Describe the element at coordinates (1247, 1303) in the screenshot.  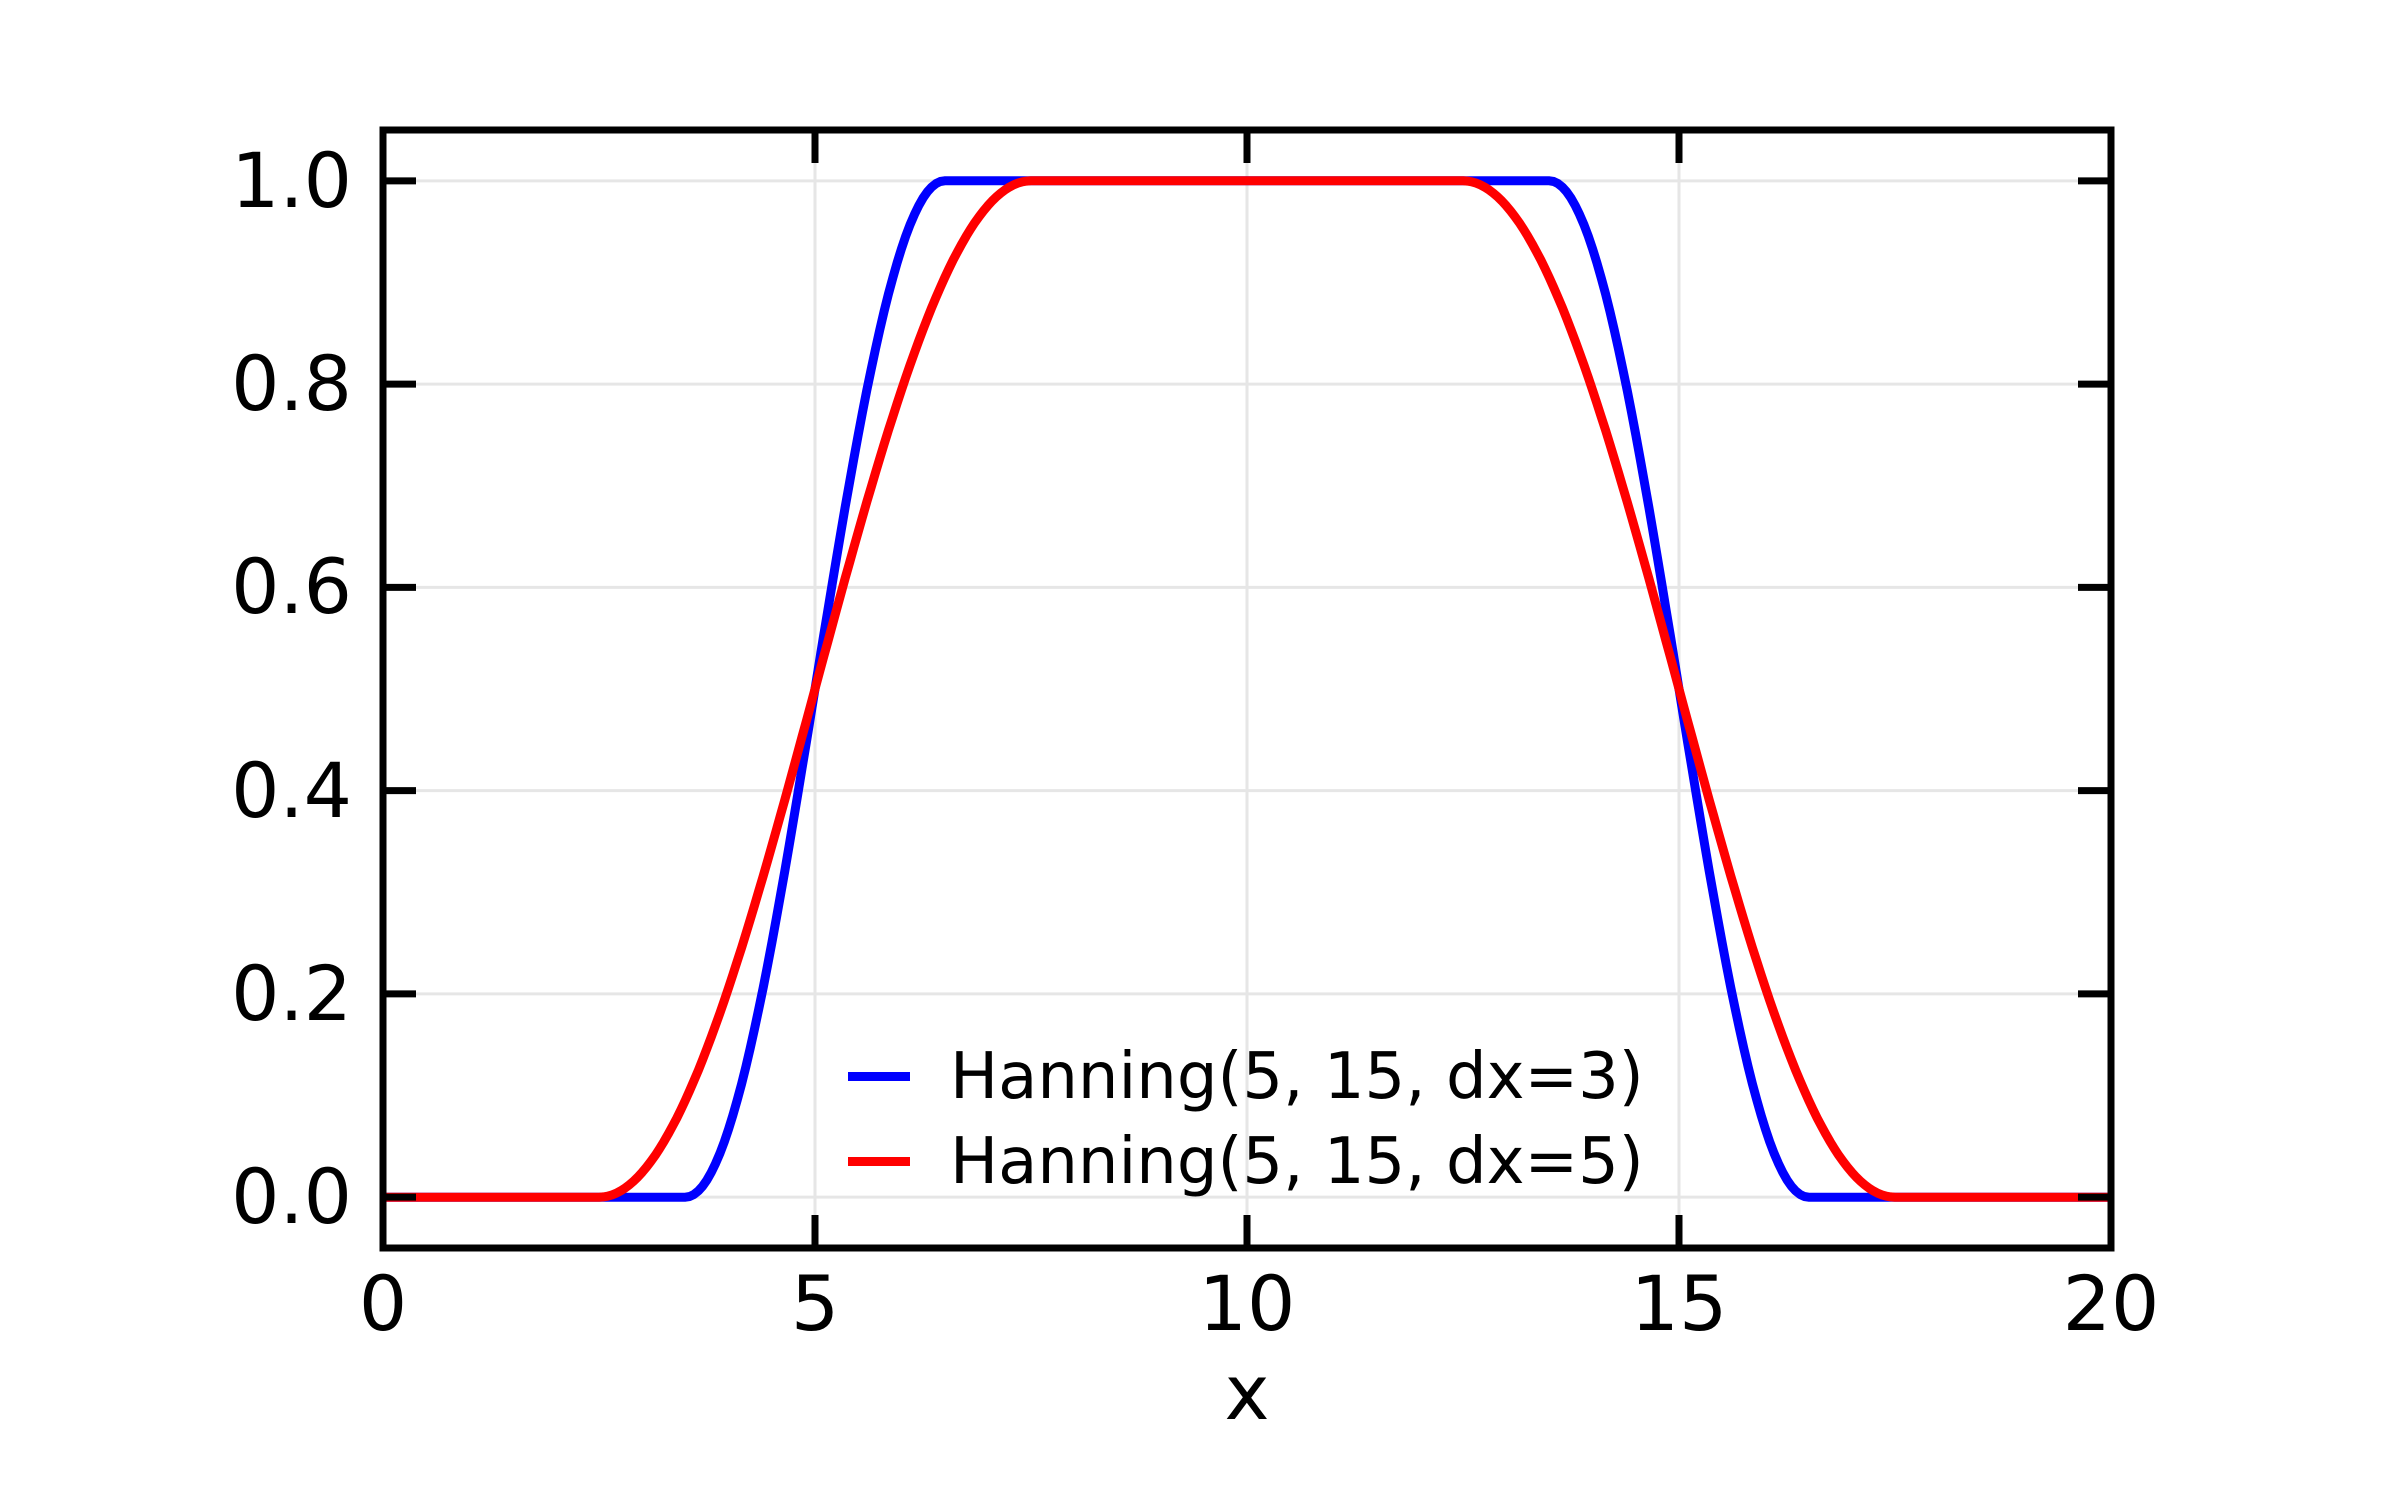
I see `x-tick-label: 10` at that location.